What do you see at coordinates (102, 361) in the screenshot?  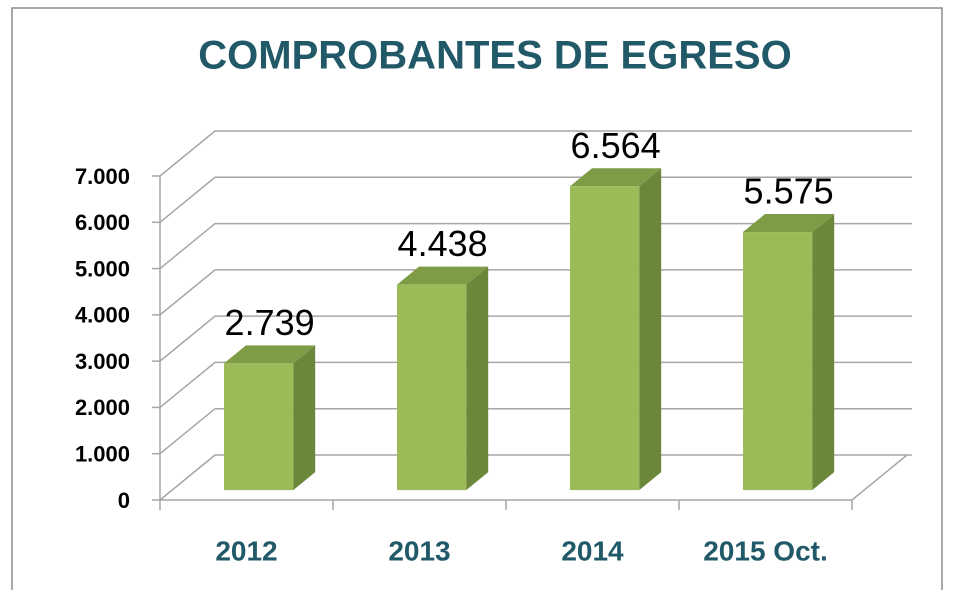 I see `y-tick-label: 3.000` at bounding box center [102, 361].